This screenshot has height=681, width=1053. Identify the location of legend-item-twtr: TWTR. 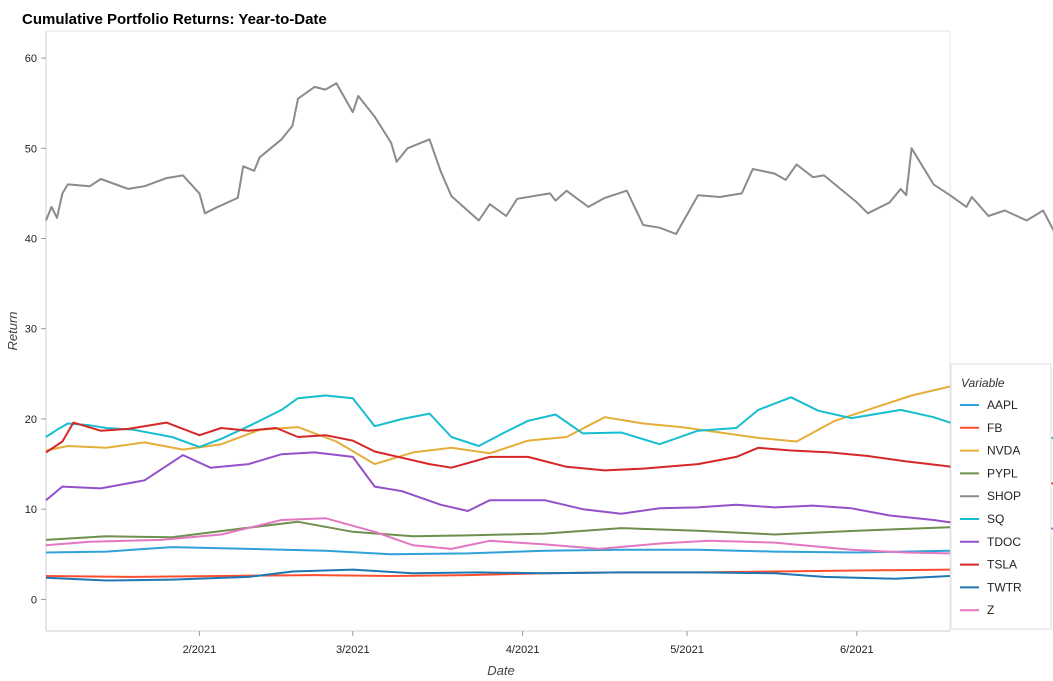
(1004, 587).